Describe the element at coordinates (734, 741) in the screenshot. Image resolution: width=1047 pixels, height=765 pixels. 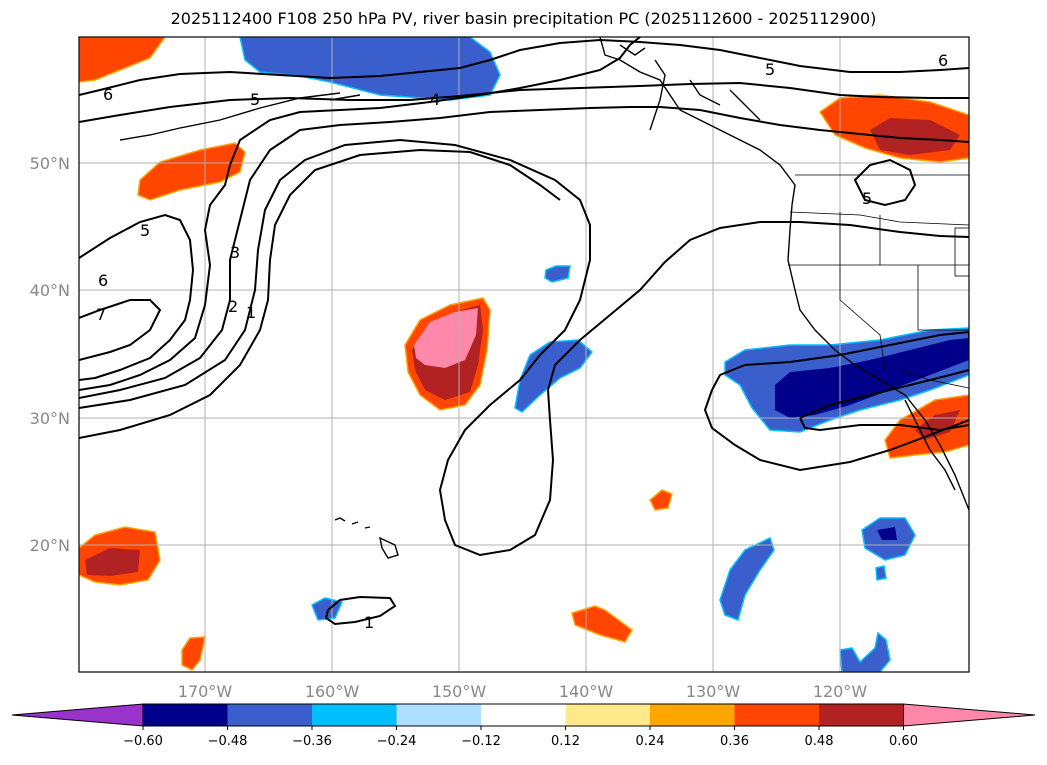
I see `colorbar-tick-label: 0.36` at that location.